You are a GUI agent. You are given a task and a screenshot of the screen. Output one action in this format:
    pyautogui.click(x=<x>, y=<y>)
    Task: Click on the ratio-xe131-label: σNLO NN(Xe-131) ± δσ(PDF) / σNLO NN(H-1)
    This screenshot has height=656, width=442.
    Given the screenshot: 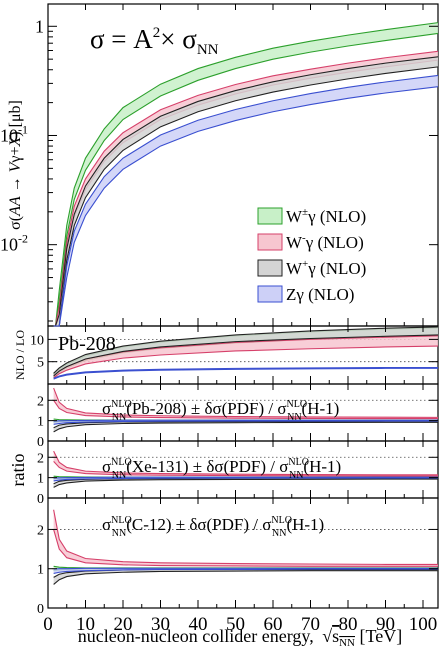 What is the action you would take?
    pyautogui.click(x=221, y=469)
    